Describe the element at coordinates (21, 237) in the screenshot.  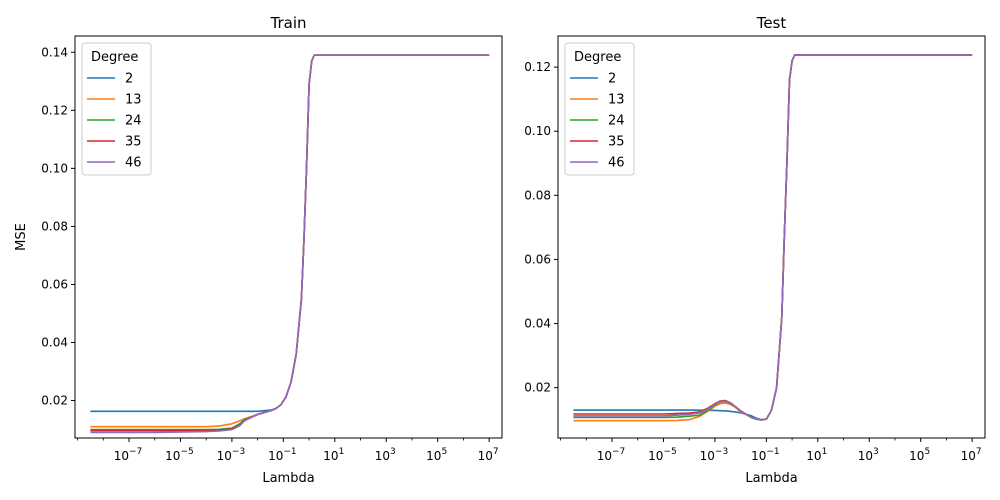
I see `y-axis-label: MSE` at that location.